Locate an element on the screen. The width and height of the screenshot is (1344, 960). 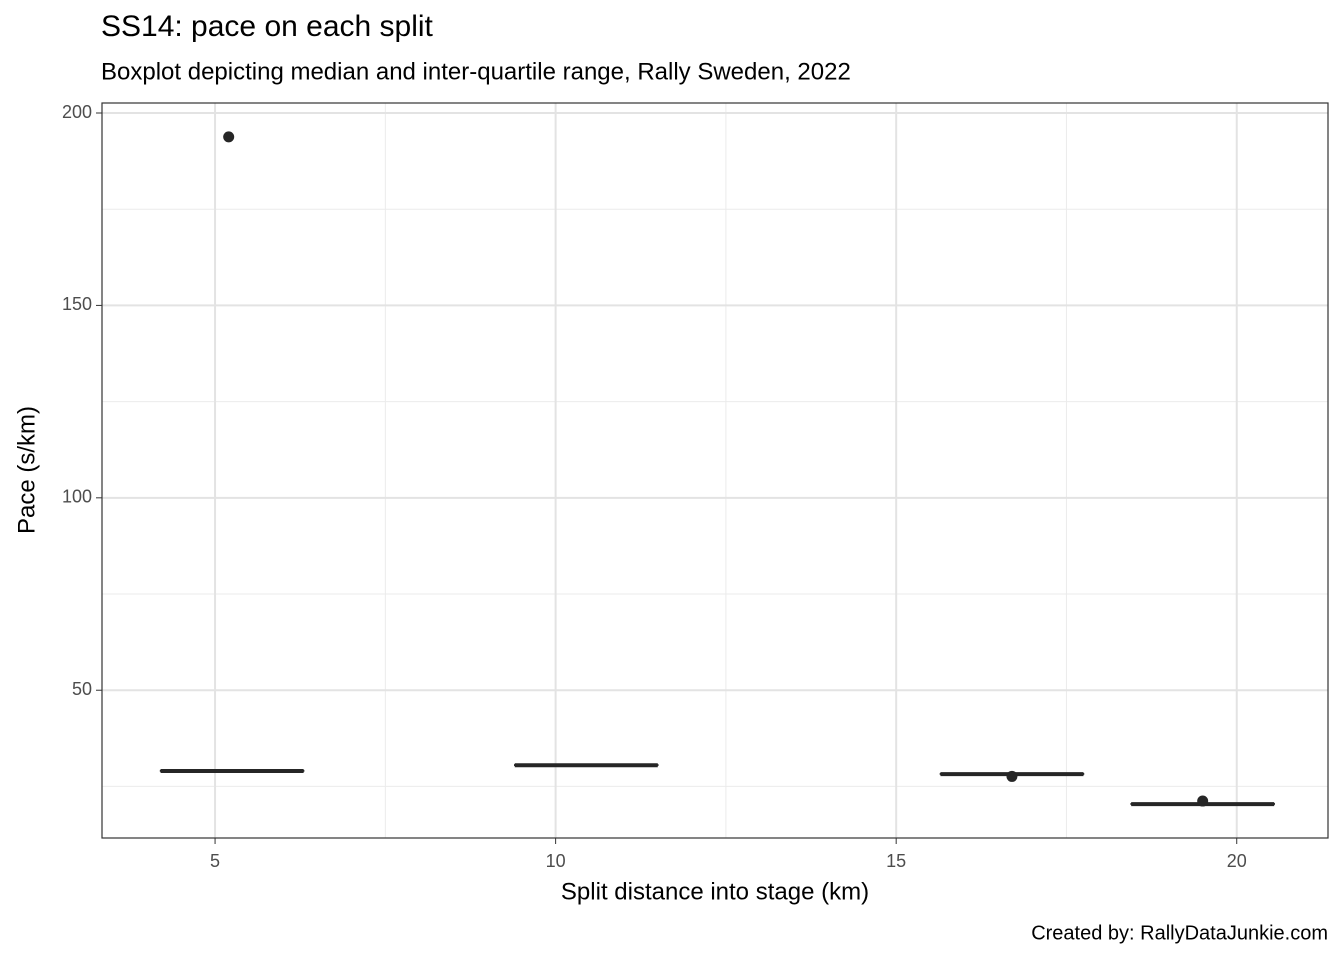
chart-title: SS14: pace on each split is located at coordinates (267, 26).